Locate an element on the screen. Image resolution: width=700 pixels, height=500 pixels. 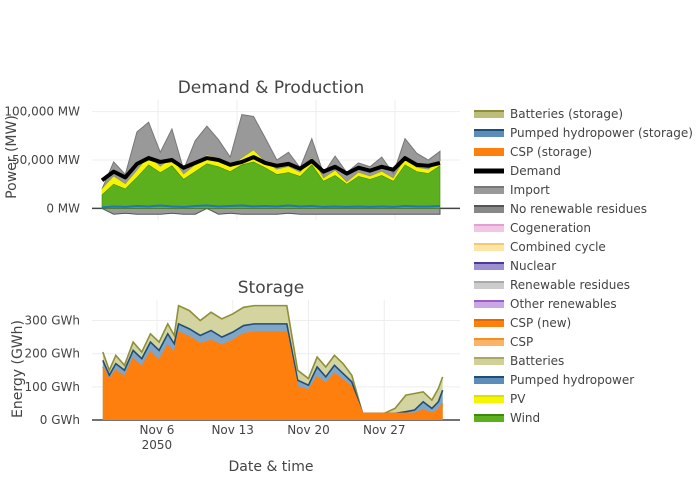
legend-item: Combined cycle is located at coordinates (540, 247).